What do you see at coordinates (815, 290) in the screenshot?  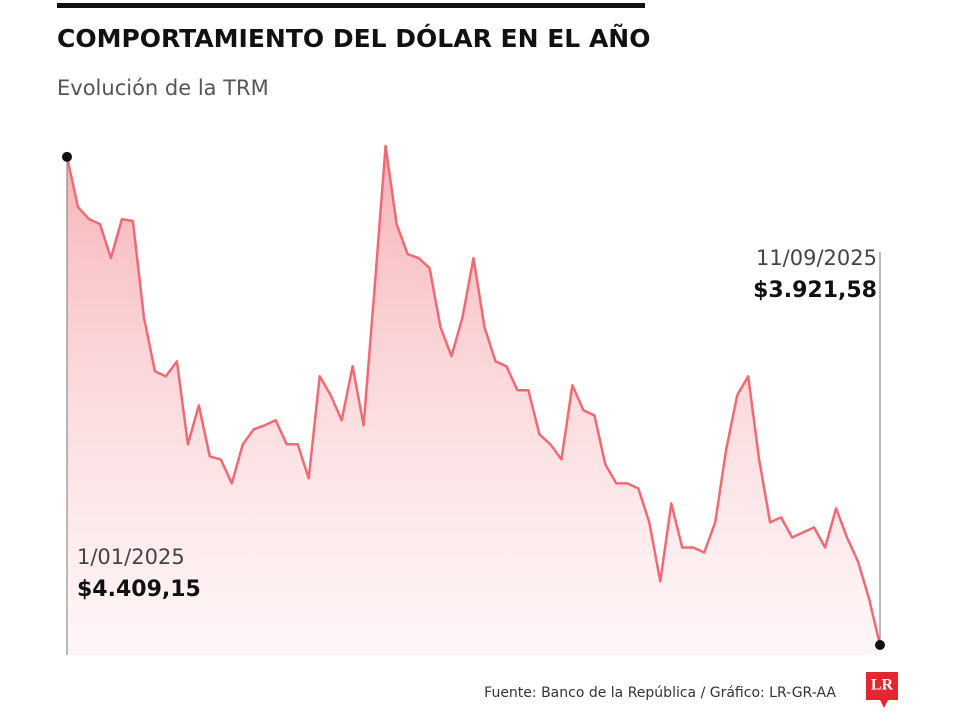 I see `value-label: $3.921,58` at bounding box center [815, 290].